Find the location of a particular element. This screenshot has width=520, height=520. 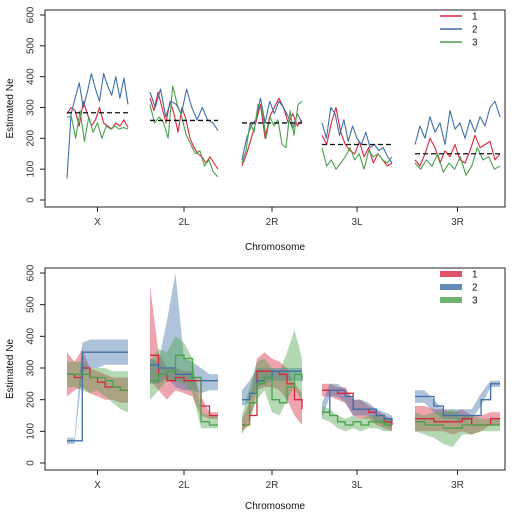

series-3-step-3L is located at coordinates (357, 418).